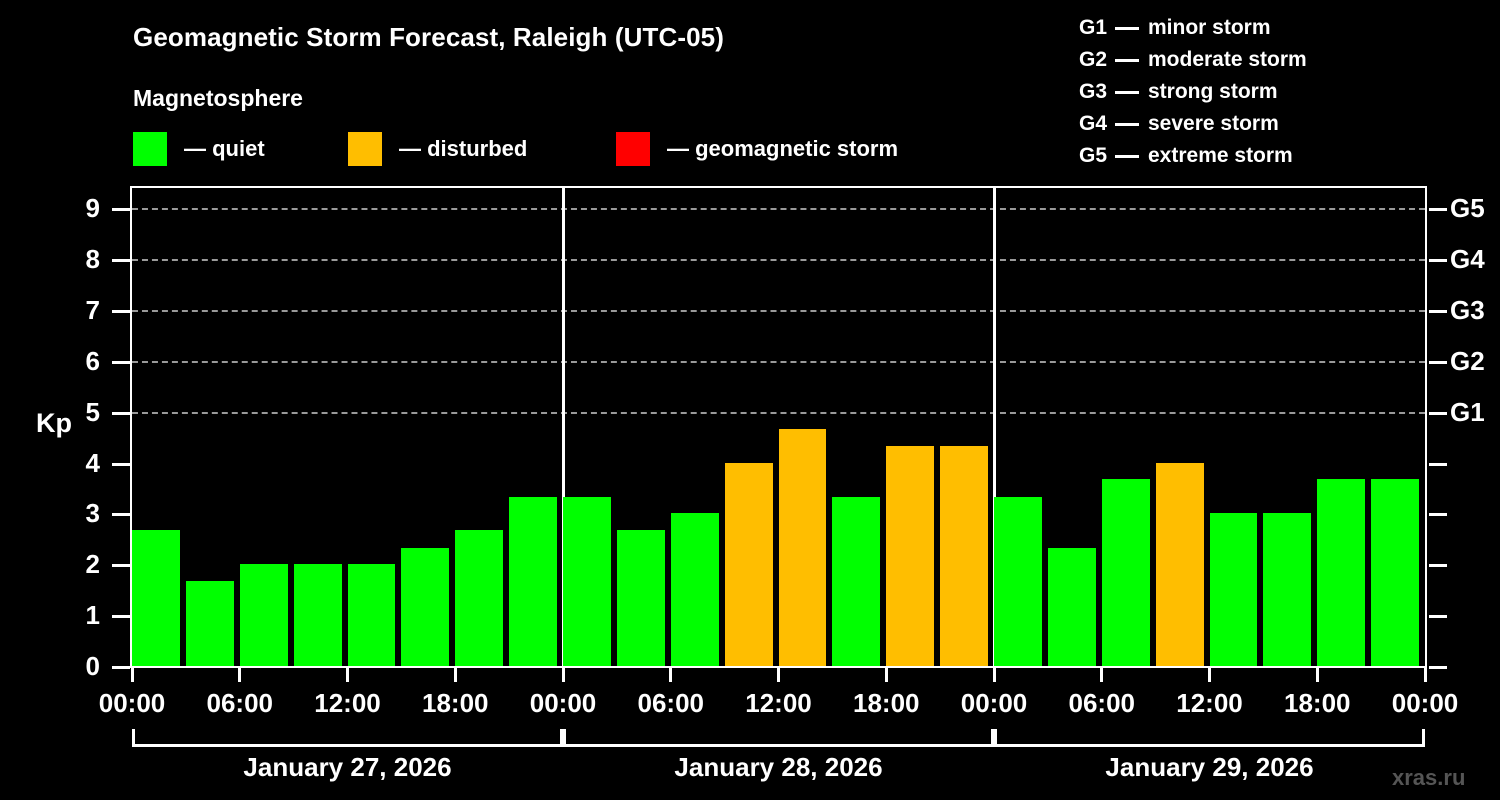 The image size is (1500, 800). What do you see at coordinates (240, 703) in the screenshot?
I see `x-tick-label-1: 06:00` at bounding box center [240, 703].